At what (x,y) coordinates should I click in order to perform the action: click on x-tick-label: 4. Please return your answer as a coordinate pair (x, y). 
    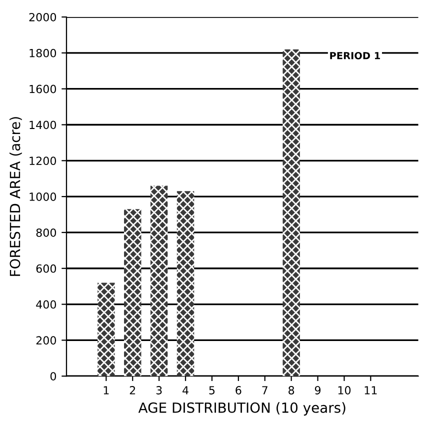
    Looking at the image, I should click on (185, 390).